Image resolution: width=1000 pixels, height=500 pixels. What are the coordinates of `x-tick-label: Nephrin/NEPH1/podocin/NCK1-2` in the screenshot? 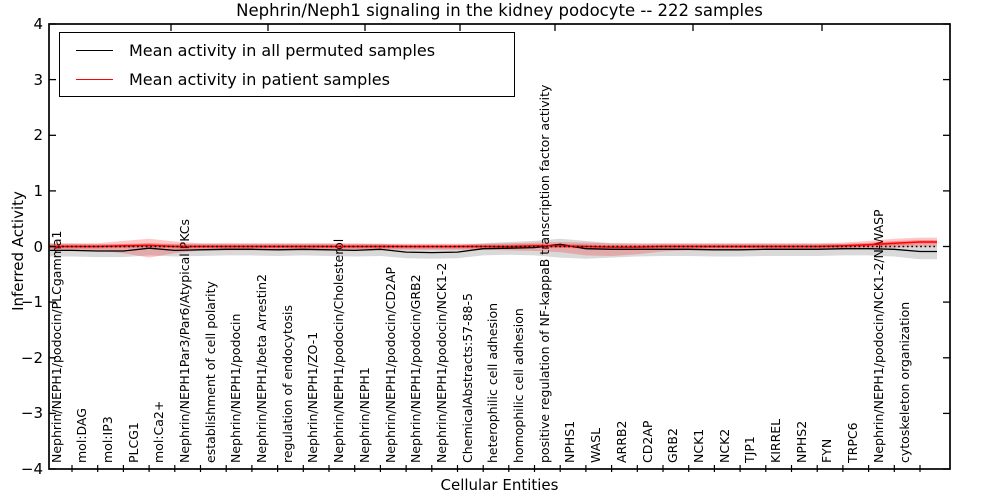 It's located at (441, 362).